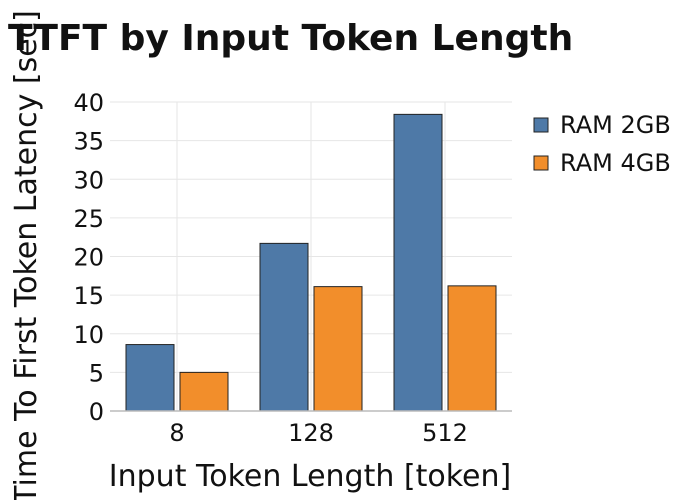 The width and height of the screenshot is (700, 504). What do you see at coordinates (88, 142) in the screenshot?
I see `y-tick-label: 35` at bounding box center [88, 142].